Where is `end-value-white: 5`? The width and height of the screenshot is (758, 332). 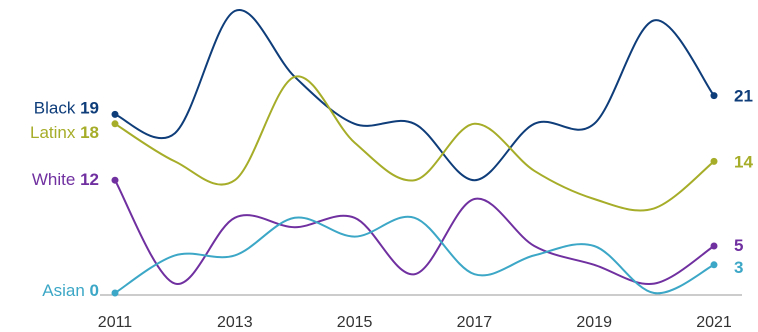 end-value-white: 5 is located at coordinates (738, 245).